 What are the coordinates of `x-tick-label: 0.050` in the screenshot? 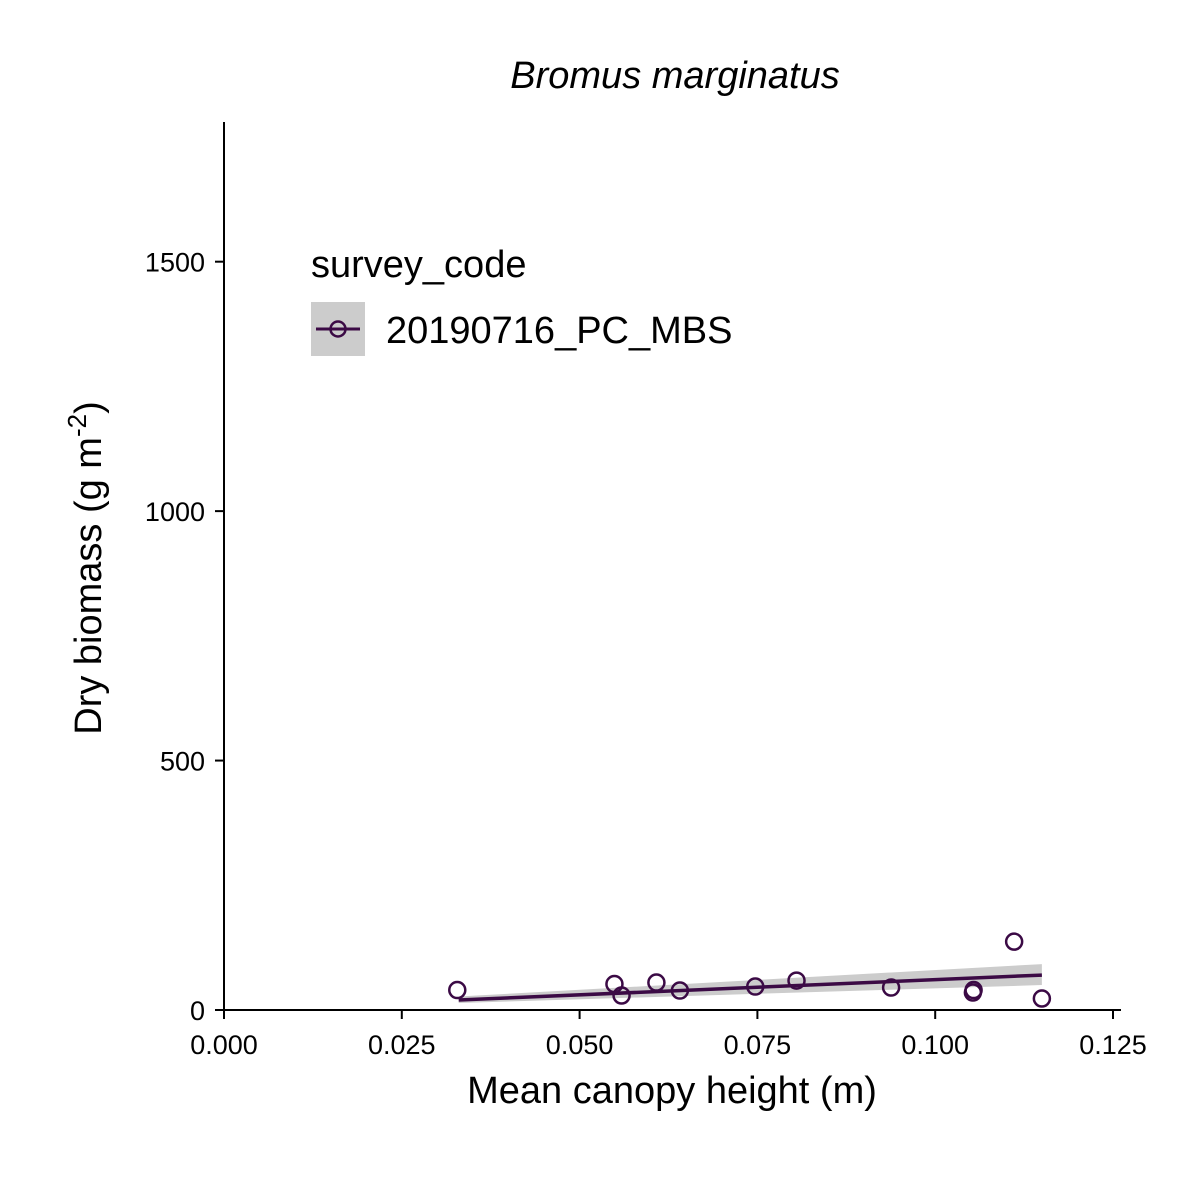 It's located at (580, 1045).